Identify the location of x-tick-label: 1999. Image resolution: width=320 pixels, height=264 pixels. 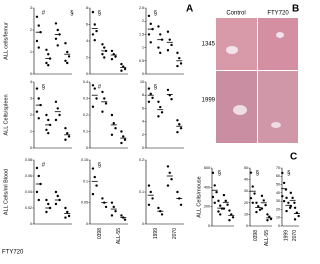
(287, 235).